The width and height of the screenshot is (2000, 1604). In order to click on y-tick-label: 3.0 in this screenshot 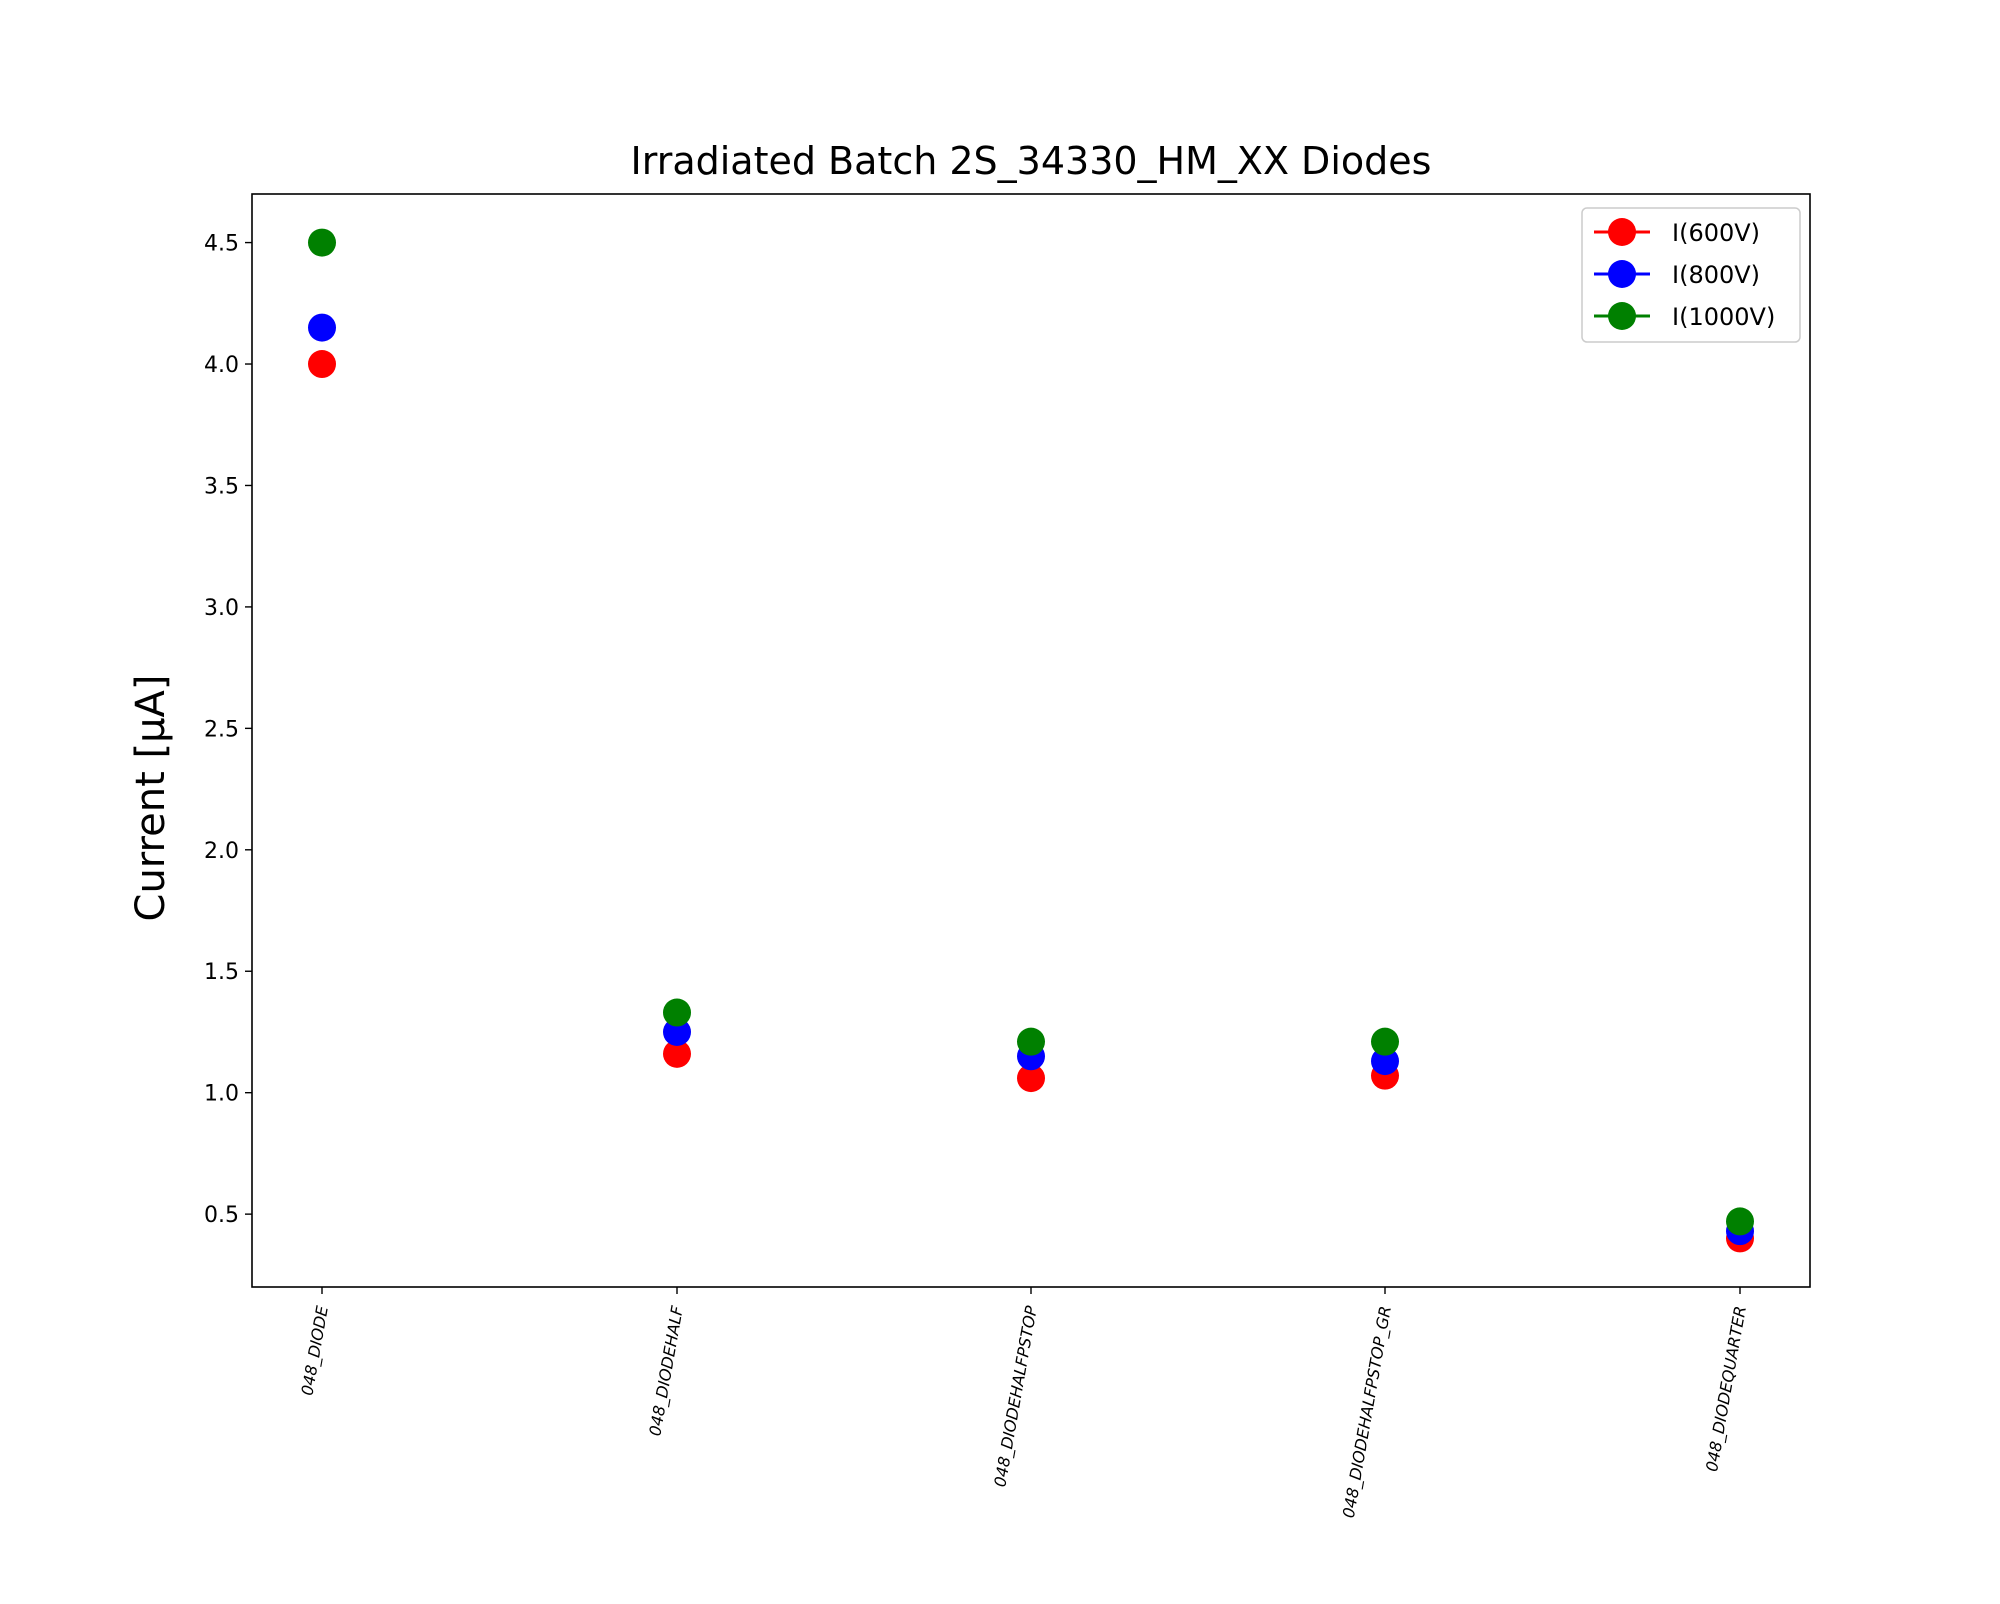, I will do `click(221, 608)`.